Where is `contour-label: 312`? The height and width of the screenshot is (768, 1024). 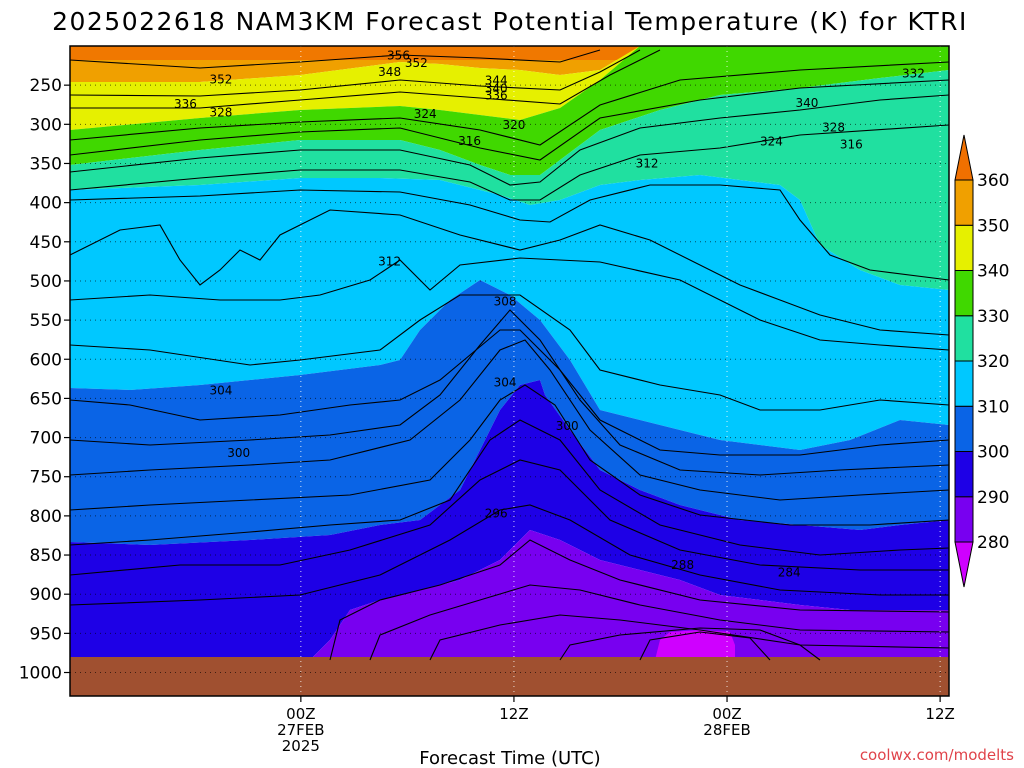
contour-label: 312 is located at coordinates (1002, 296).